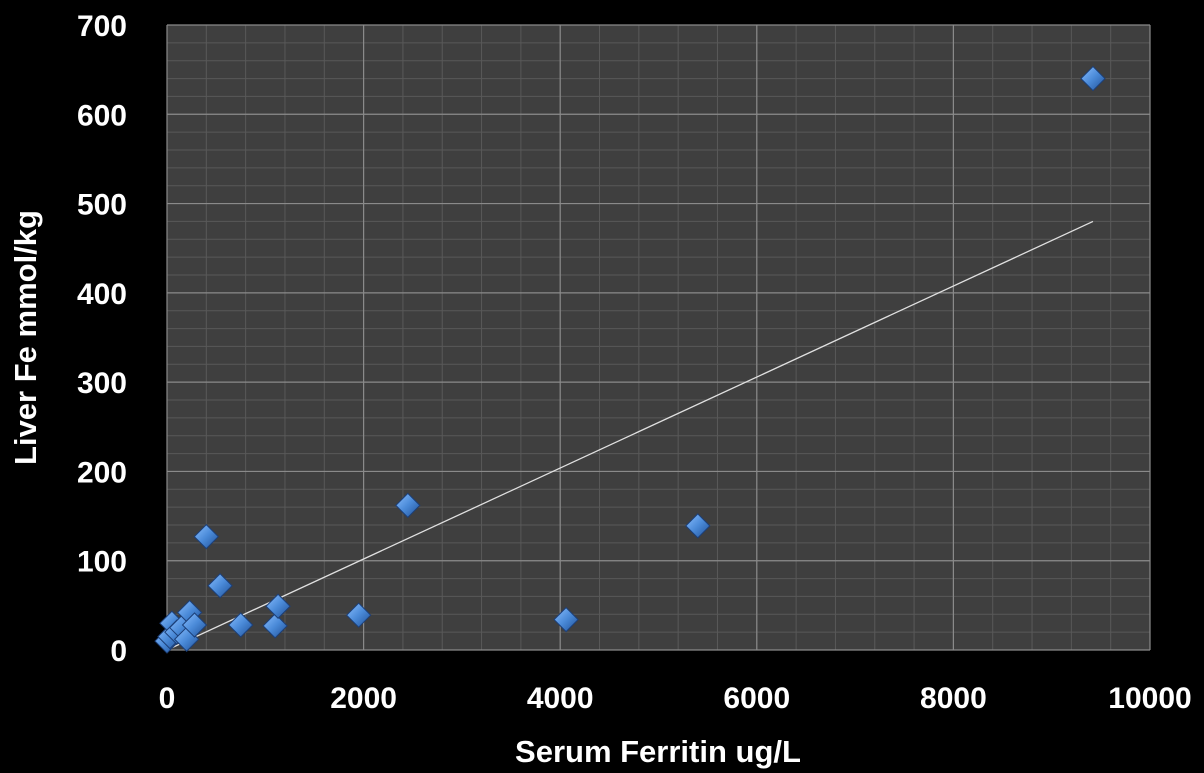  Describe the element at coordinates (102, 294) in the screenshot. I see `y-tick-label: 400` at that location.